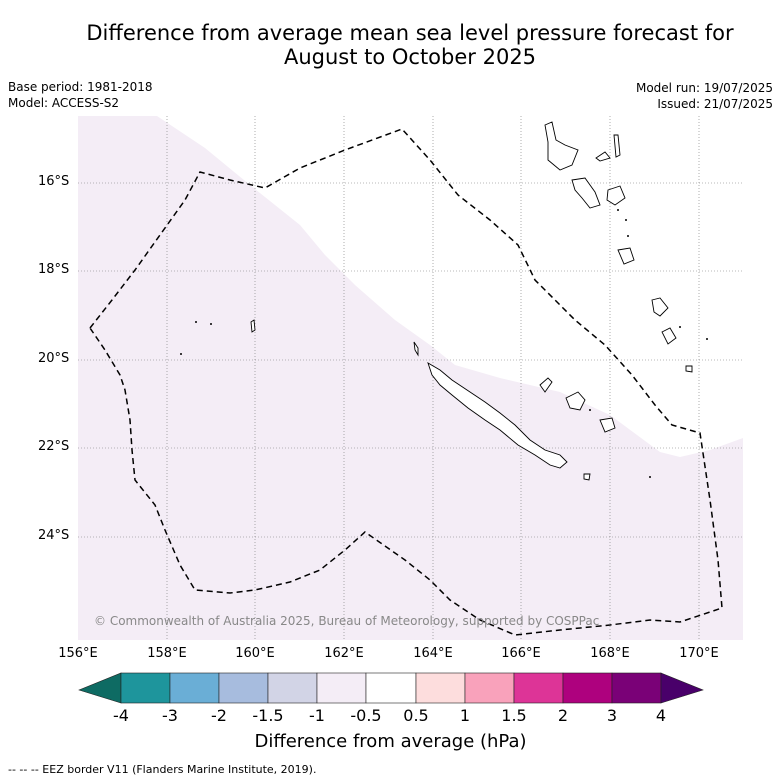  What do you see at coordinates (54, 535) in the screenshot?
I see `lat-label-24s: 24°S` at bounding box center [54, 535].